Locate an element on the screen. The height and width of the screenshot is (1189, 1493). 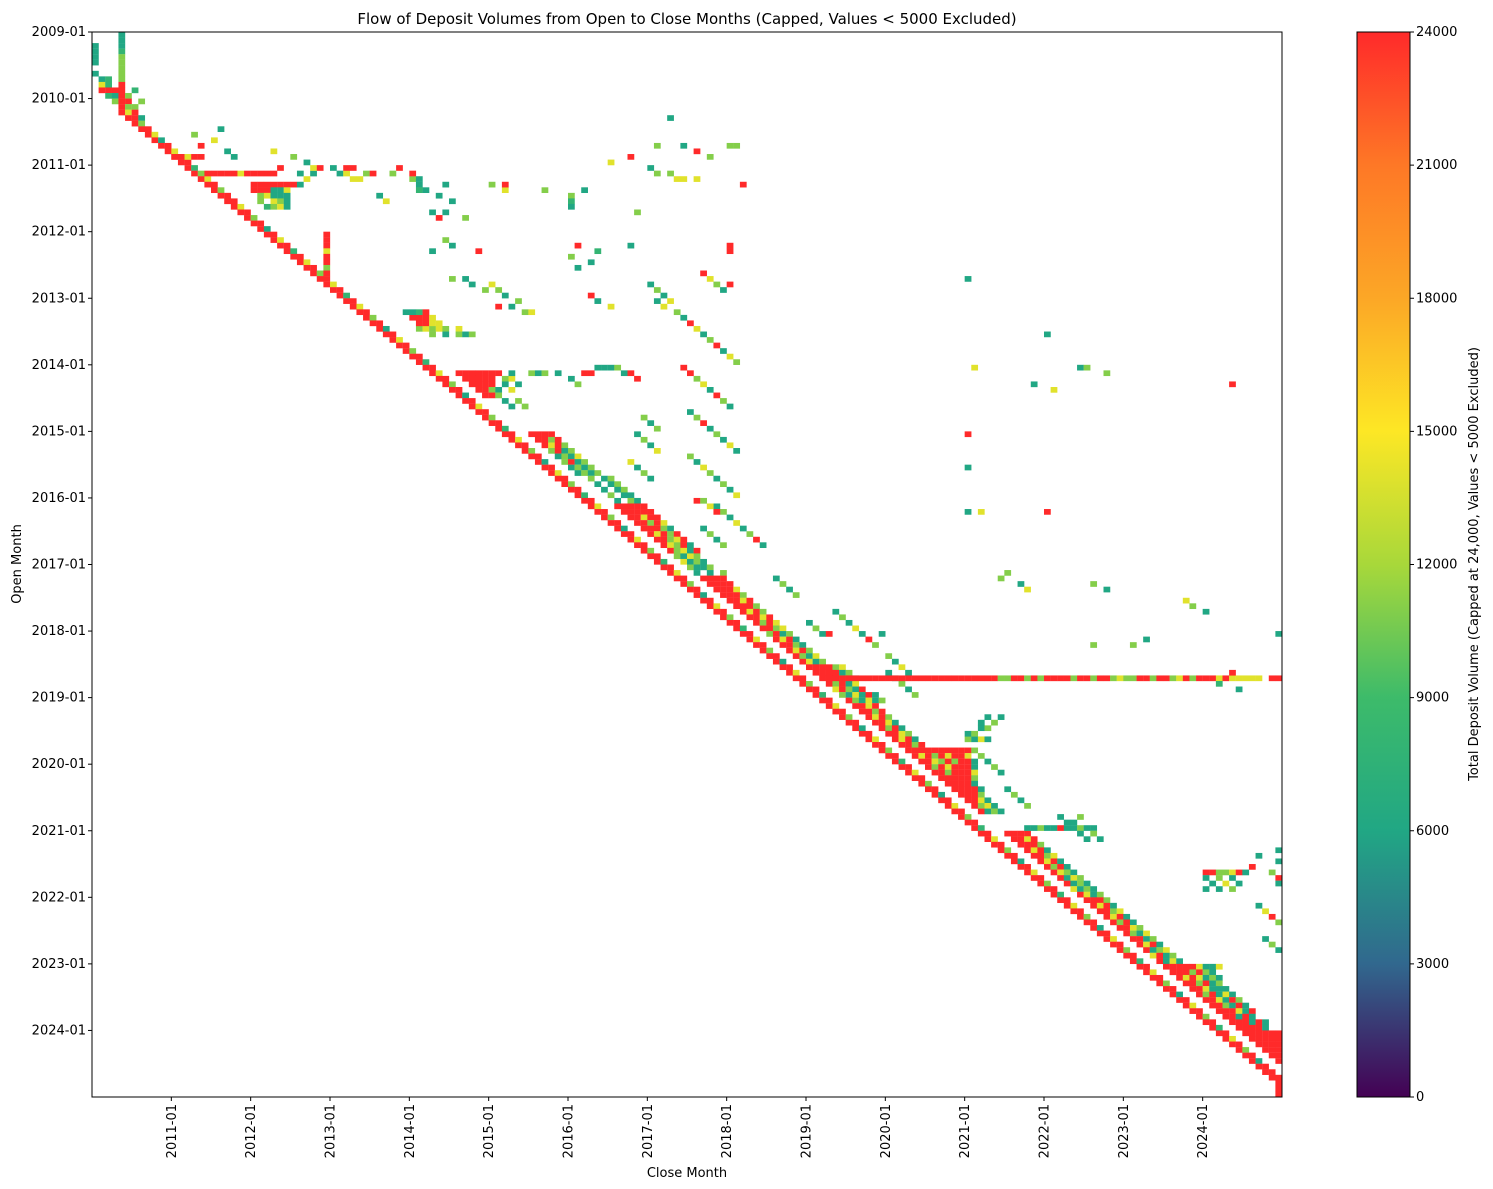
x-tick-label: 2012-01 is located at coordinates (251, 1131).